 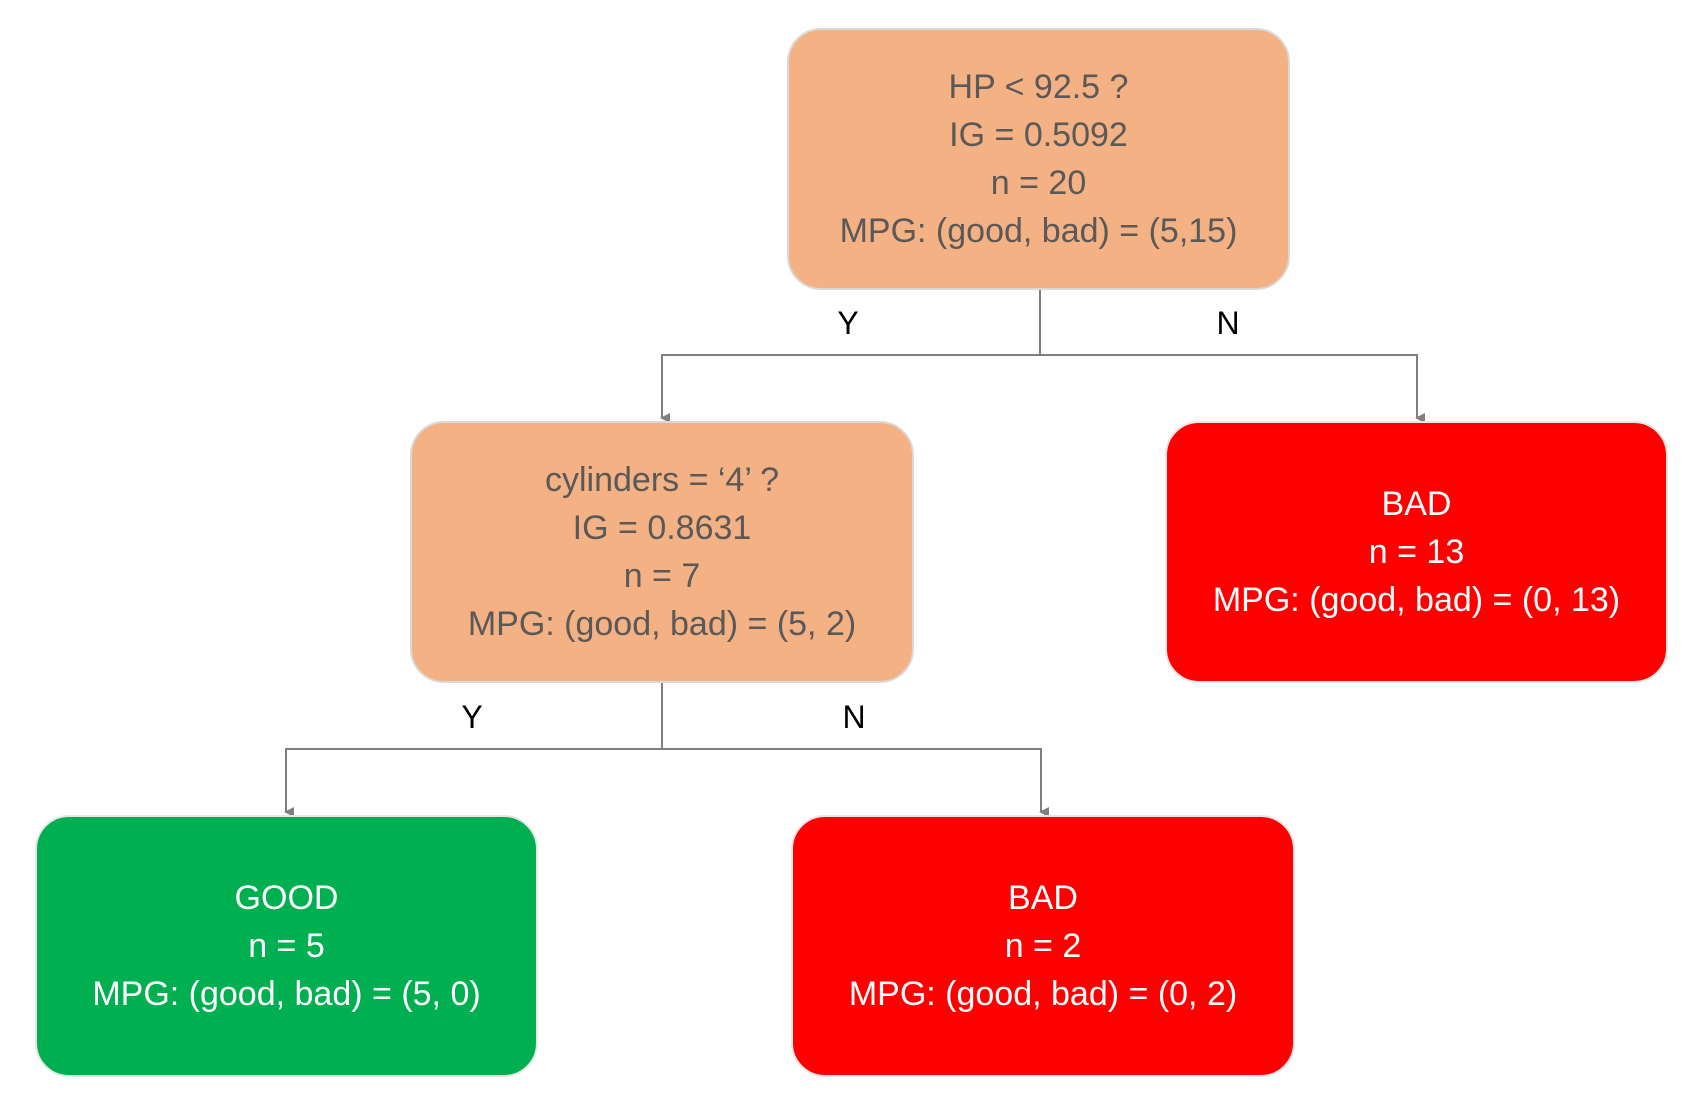 I want to click on connector-cylinders-bad, so click(x=855, y=782).